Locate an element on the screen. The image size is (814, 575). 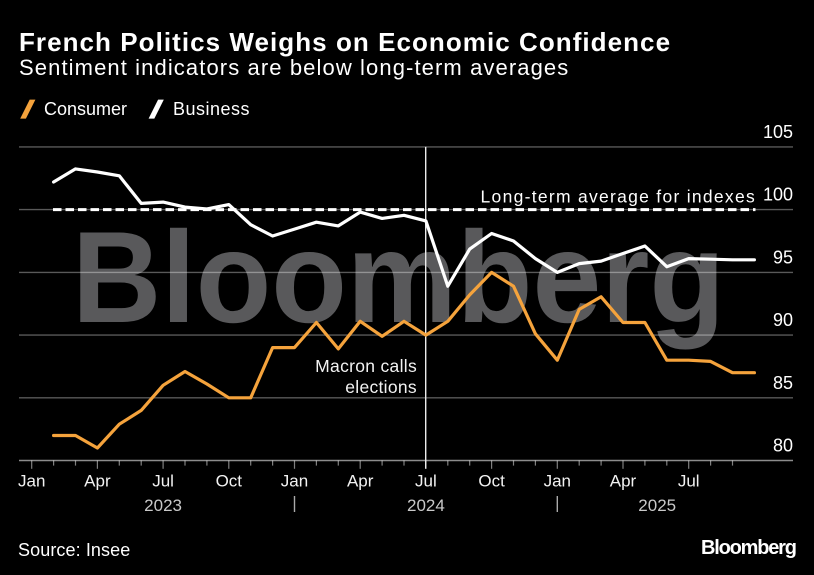
svg-text: 90 is located at coordinates (783, 320).